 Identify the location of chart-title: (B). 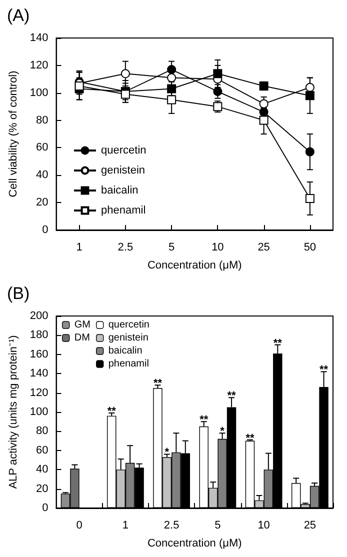
(18, 293).